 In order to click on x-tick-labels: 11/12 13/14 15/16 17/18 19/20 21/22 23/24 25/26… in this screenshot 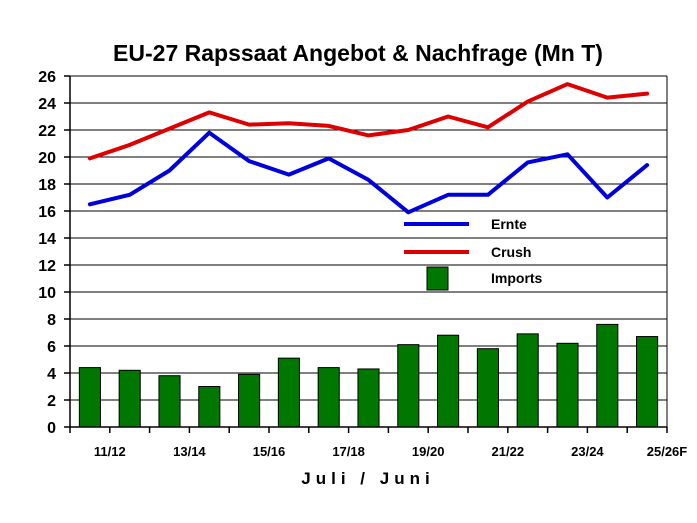, I will do `click(390, 451)`.